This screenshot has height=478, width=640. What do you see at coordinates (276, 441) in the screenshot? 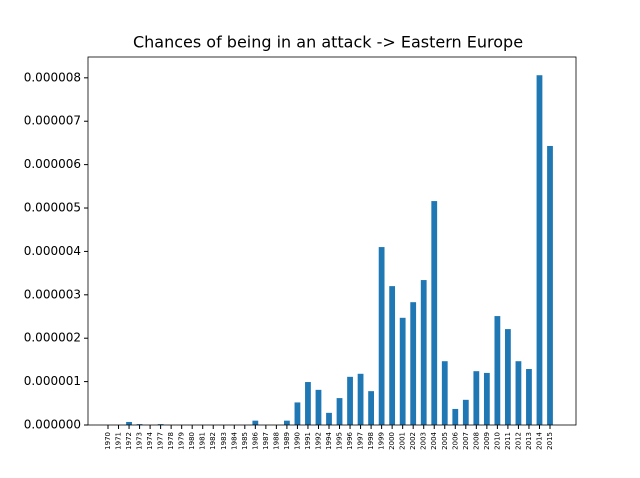
I see `x-tick-label: 1988` at bounding box center [276, 441].